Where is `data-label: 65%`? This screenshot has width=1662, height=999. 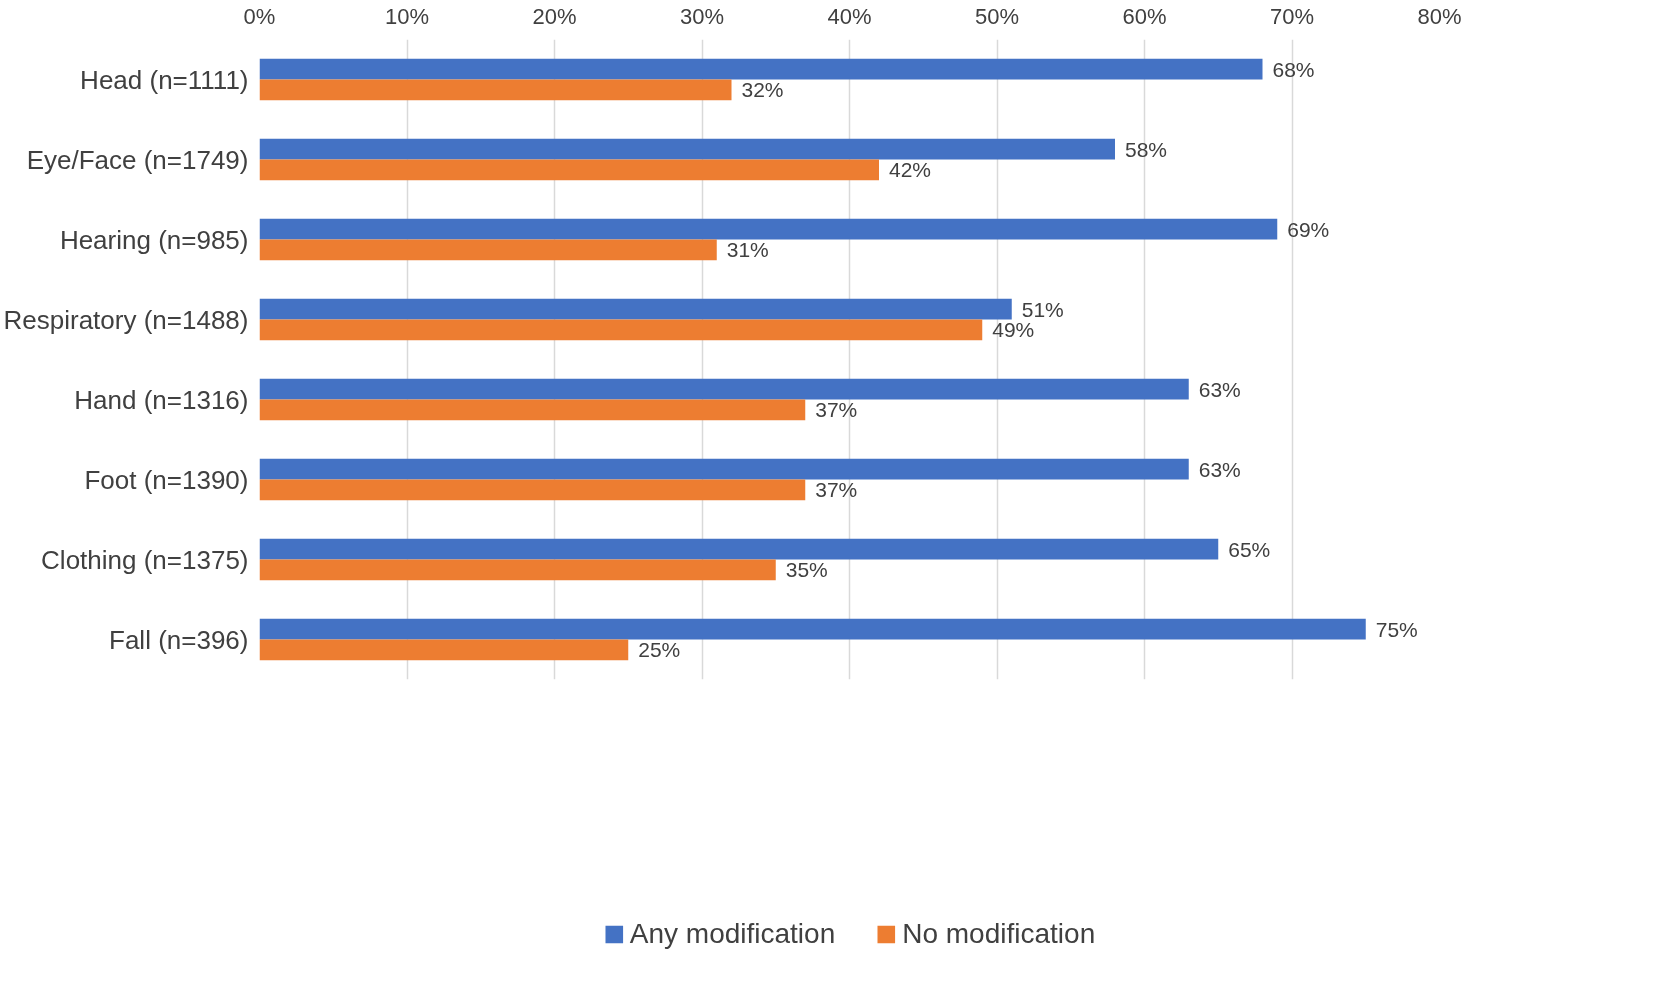 data-label: 65% is located at coordinates (1249, 549).